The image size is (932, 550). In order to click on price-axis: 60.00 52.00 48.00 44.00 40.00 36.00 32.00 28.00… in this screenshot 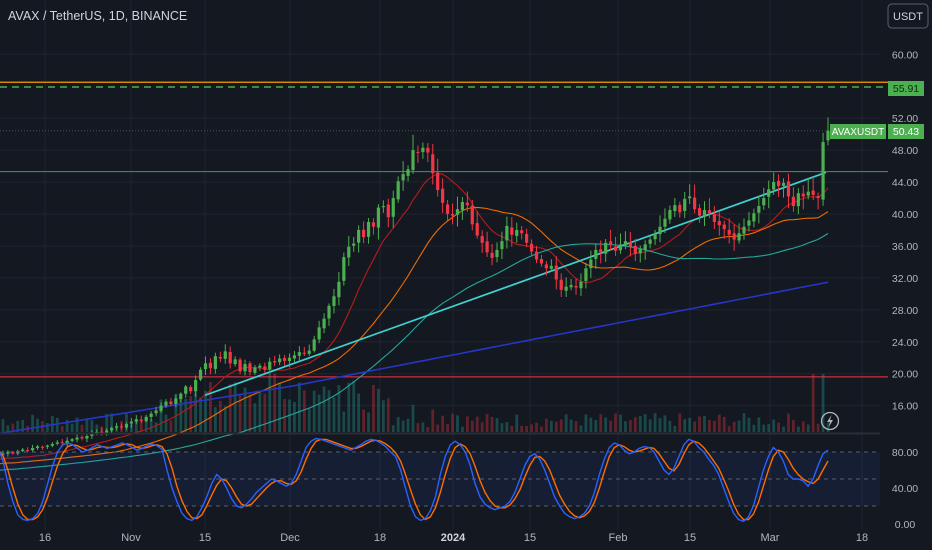, I will do `click(905, 290)`.